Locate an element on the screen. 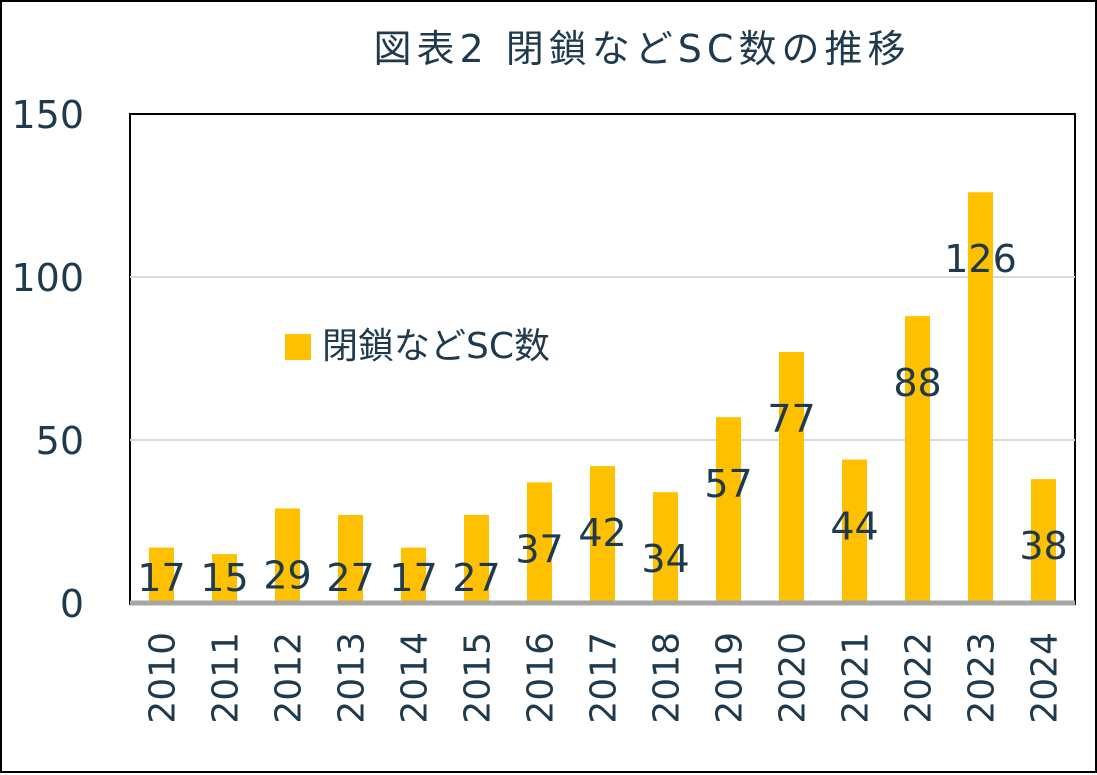 This screenshot has width=1097, height=775. x-tick-label: 2018 is located at coordinates (667, 678).